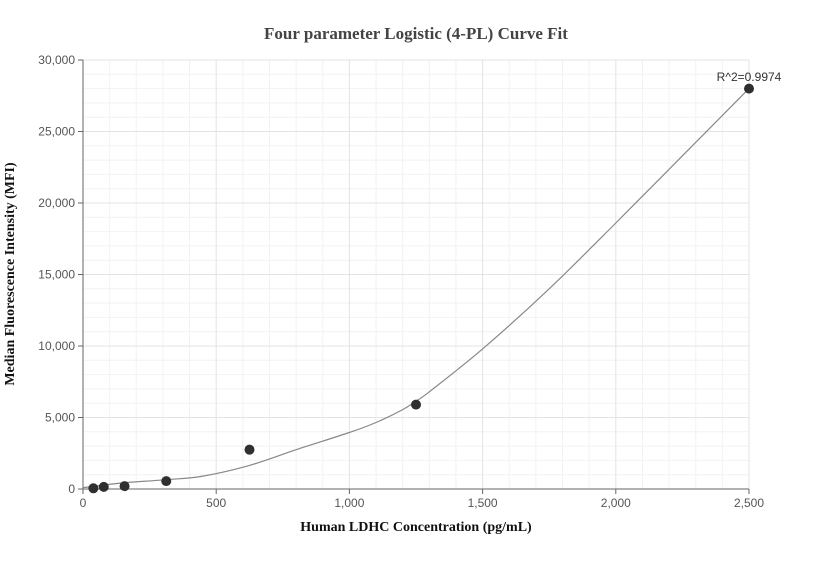 Image resolution: width=832 pixels, height=565 pixels. What do you see at coordinates (349, 503) in the screenshot?
I see `x-tick-label: 1,000` at bounding box center [349, 503].